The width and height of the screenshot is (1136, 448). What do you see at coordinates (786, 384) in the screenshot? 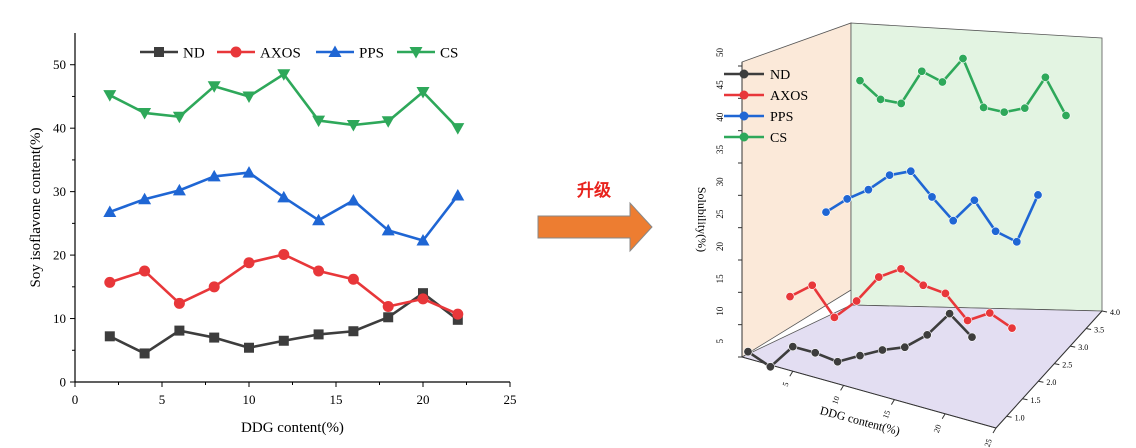
I see `x-tick-label: 5` at bounding box center [786, 384].